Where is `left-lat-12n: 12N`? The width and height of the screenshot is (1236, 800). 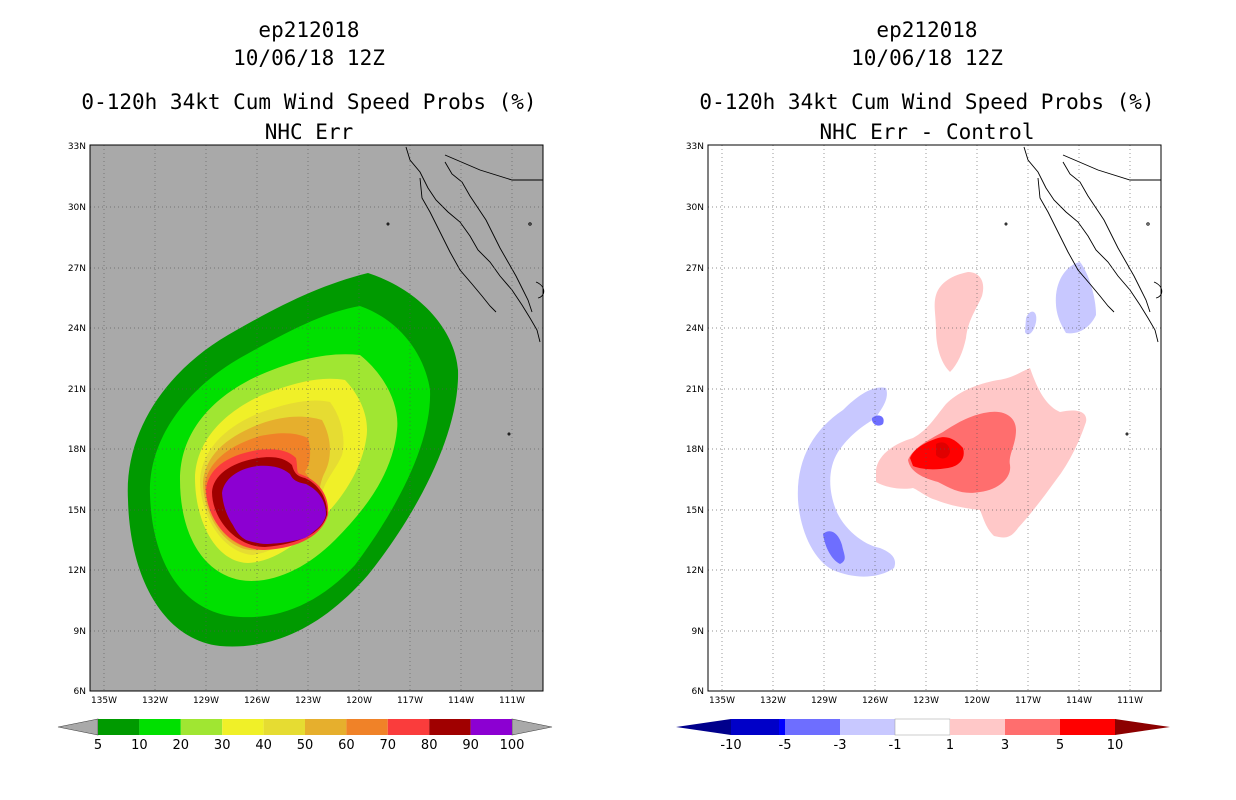 left-lat-12n: 12N is located at coordinates (77, 571).